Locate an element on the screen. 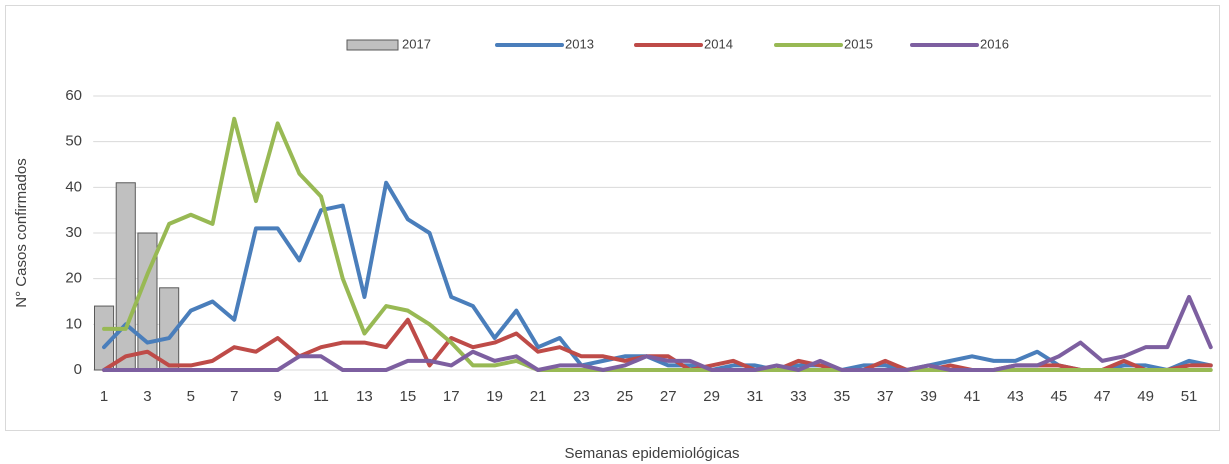 This screenshot has height=464, width=1229. y-tick-label: 40 is located at coordinates (73, 186).